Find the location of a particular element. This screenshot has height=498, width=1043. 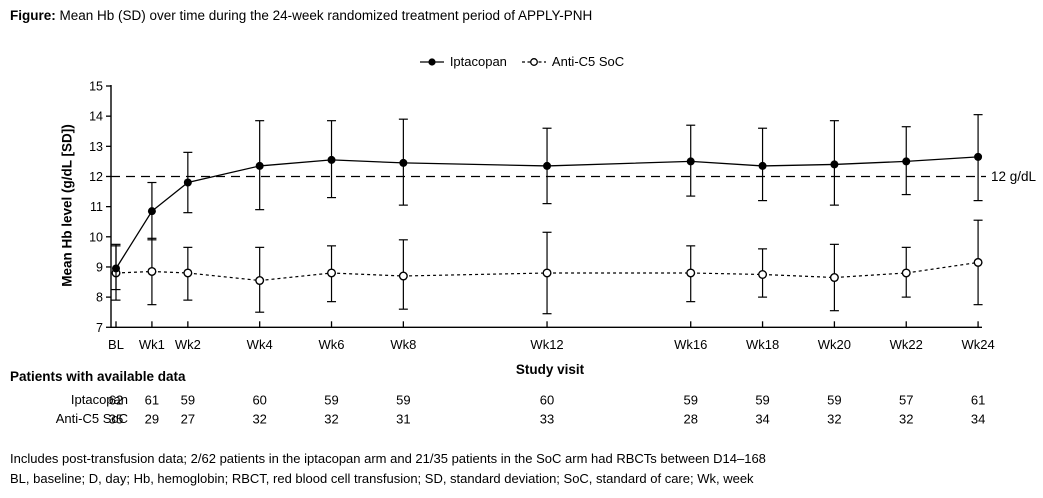

y-tick-label: 9 is located at coordinates (99, 267).